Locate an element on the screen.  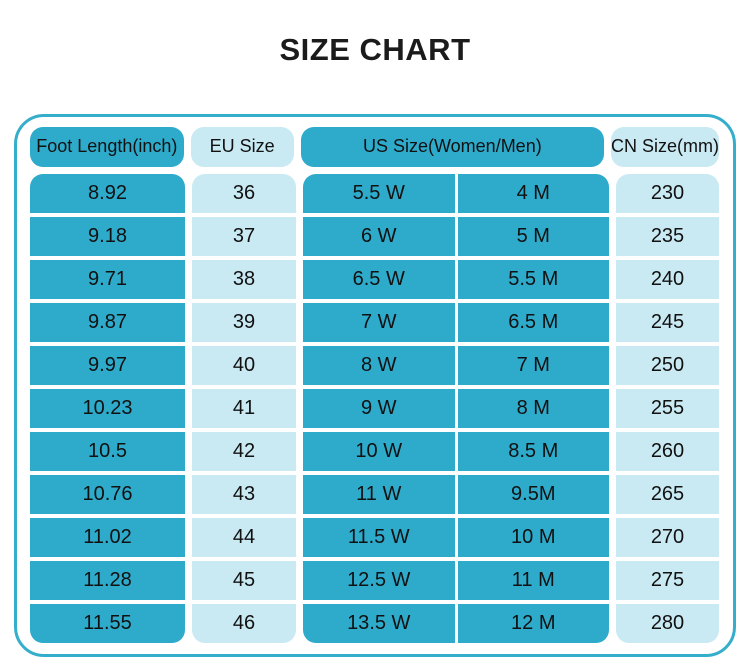
cell-foot-length-inch: 10.23 is located at coordinates (107, 408).